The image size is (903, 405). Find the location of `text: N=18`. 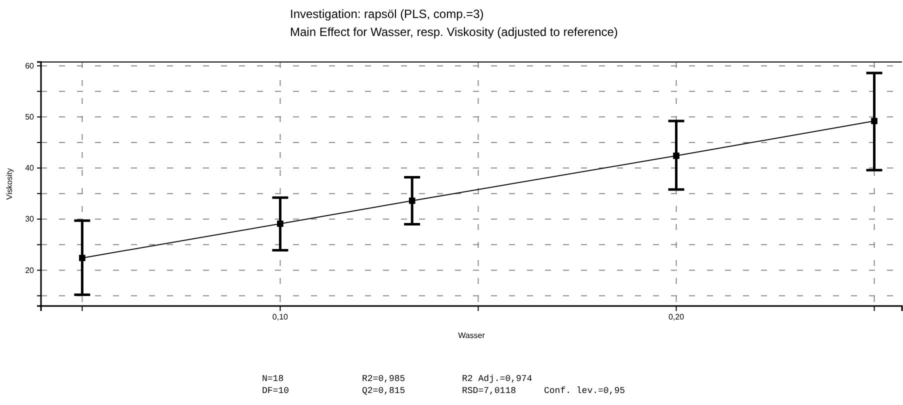

text: N=18 is located at coordinates (273, 379).